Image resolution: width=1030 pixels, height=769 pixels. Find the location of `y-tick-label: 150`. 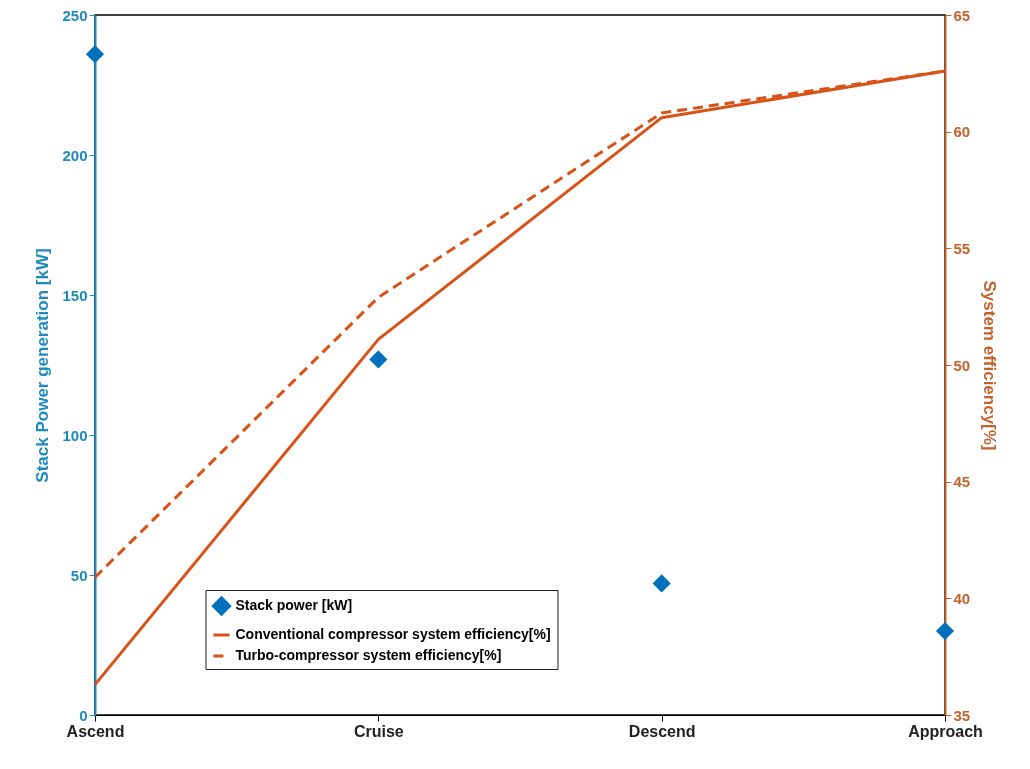

y-tick-label: 150 is located at coordinates (75, 295).